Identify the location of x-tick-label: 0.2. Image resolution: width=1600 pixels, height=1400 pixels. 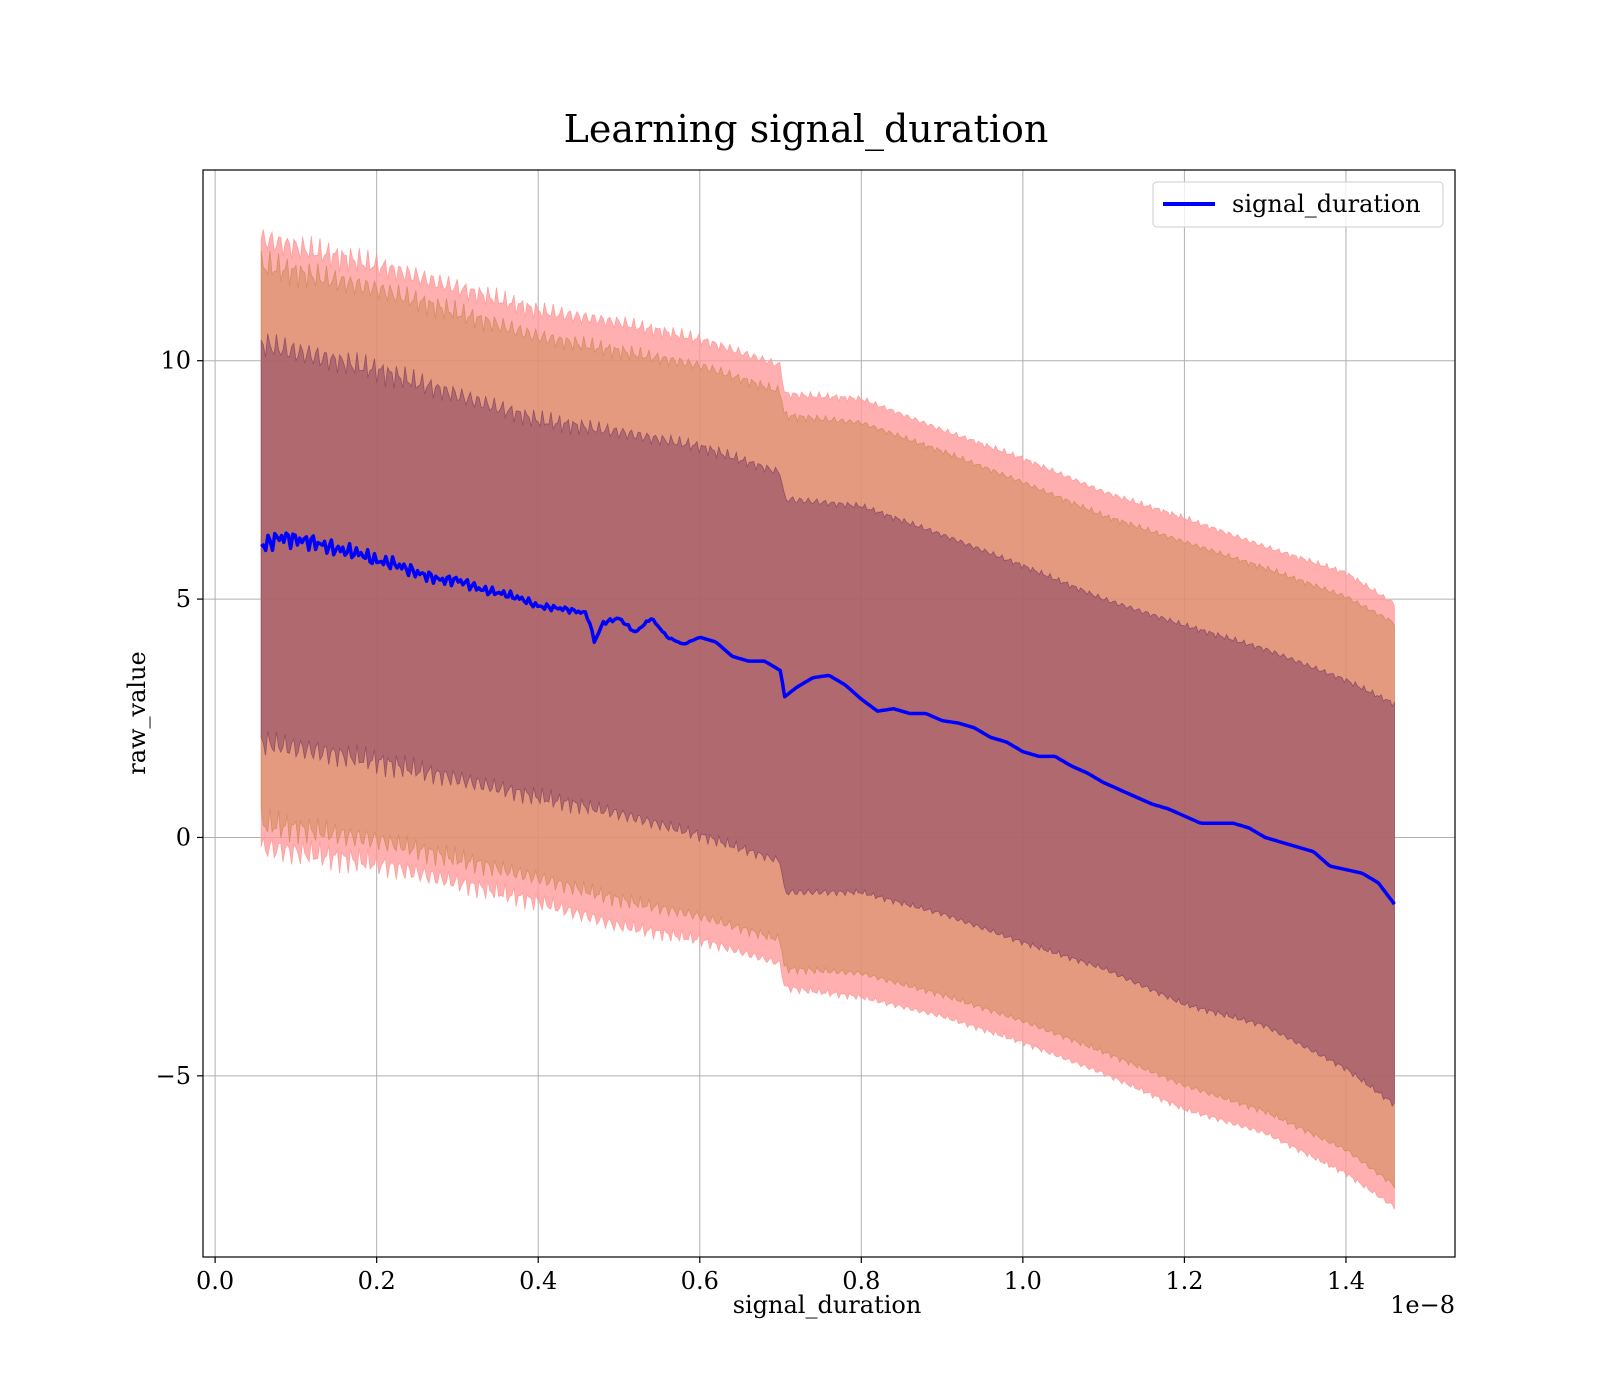
(377, 1281).